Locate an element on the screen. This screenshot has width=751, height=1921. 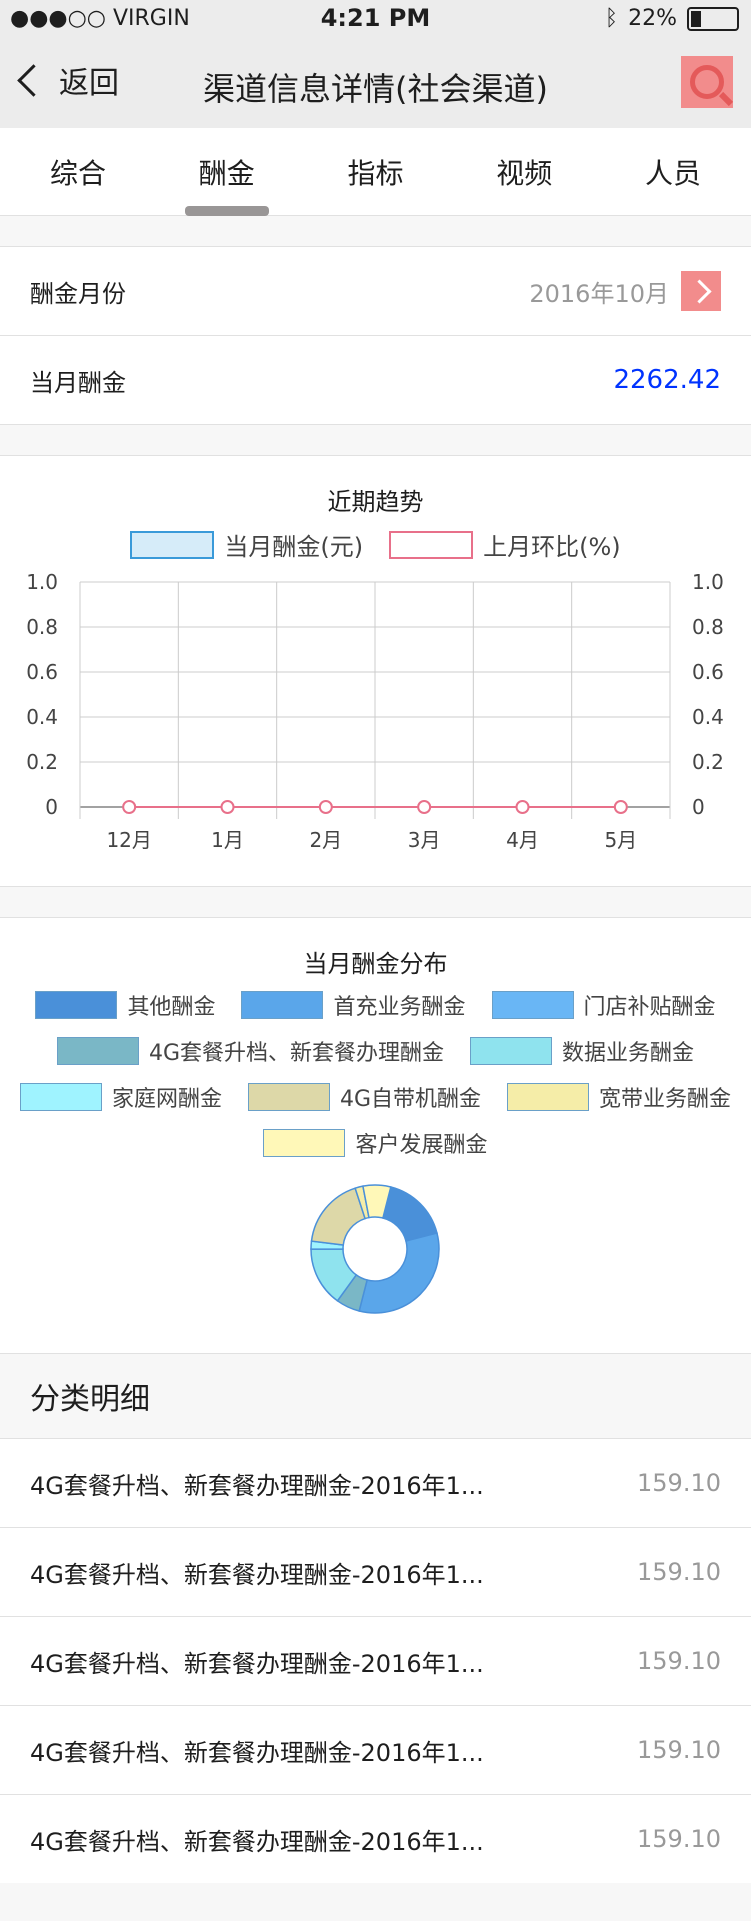
month-row: 酬金月份 2016年10月 is located at coordinates (375, 291).